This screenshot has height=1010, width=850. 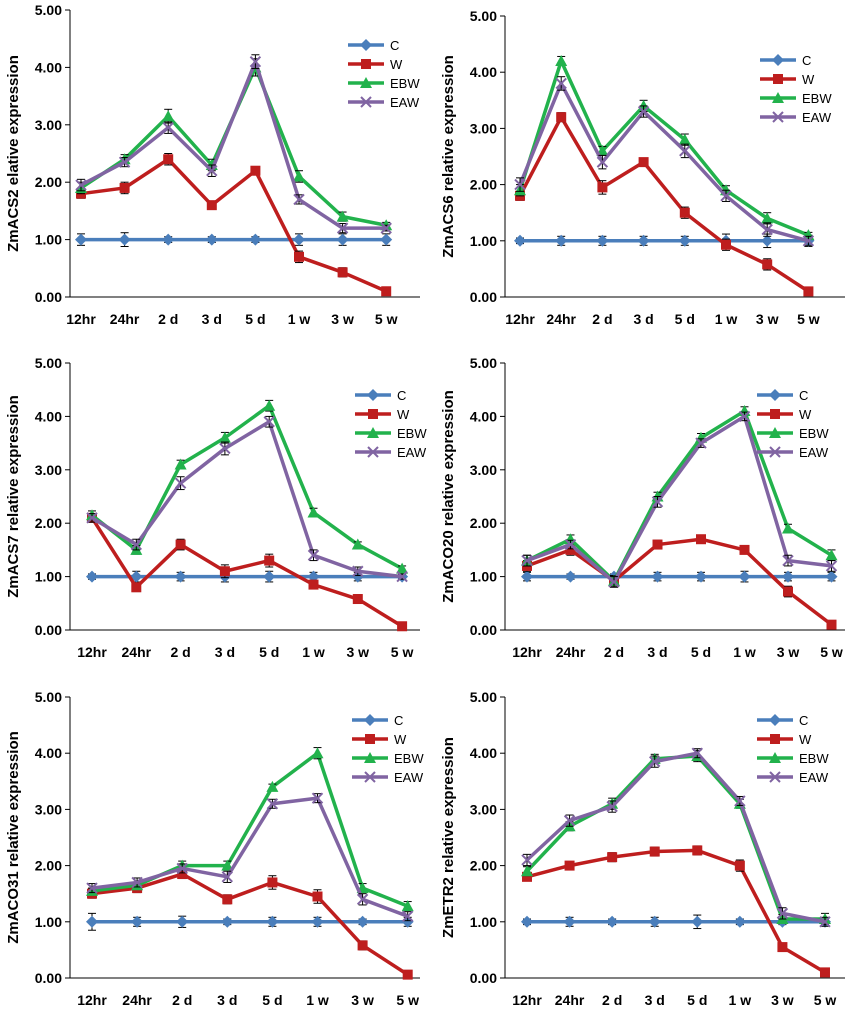 I want to click on y-axis-title: ZmACS6 relative expression, so click(x=448, y=156).